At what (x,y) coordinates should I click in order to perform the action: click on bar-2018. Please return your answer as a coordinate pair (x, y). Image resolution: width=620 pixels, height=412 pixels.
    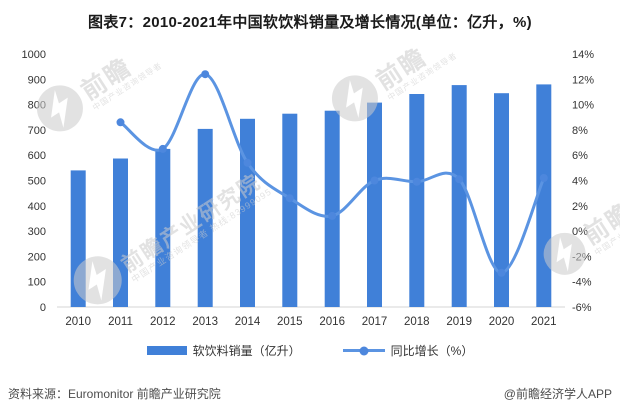
    Looking at the image, I should click on (417, 200).